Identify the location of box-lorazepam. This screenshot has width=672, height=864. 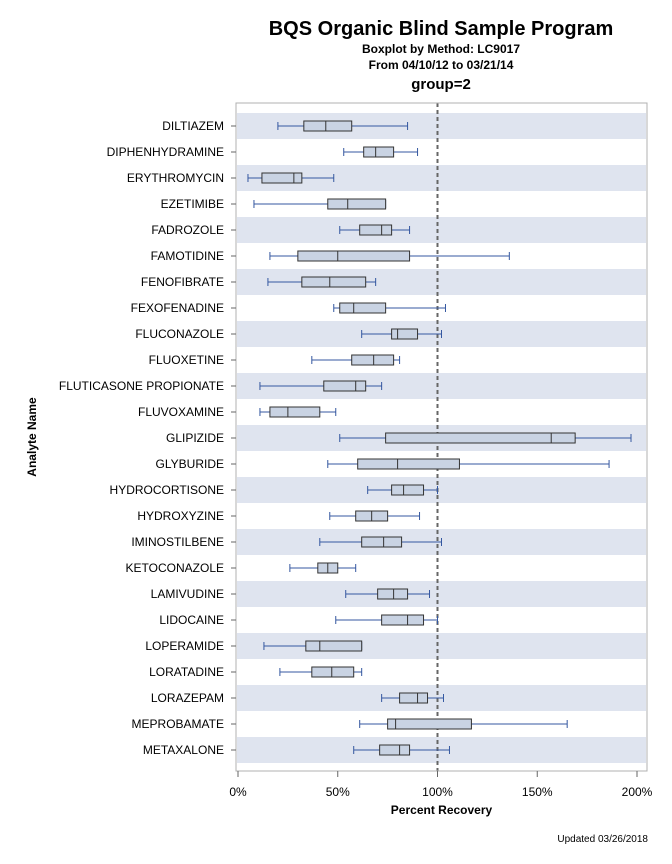
(414, 698).